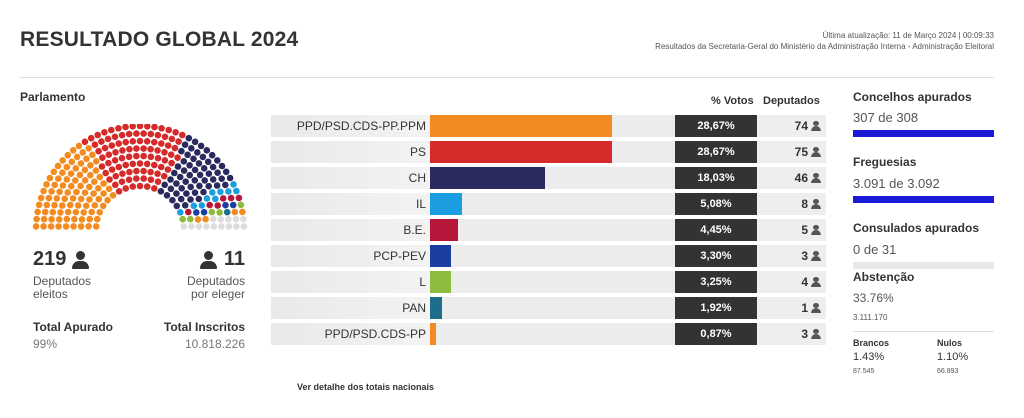  I want to click on party-row: L 3,25% 4, so click(548, 282).